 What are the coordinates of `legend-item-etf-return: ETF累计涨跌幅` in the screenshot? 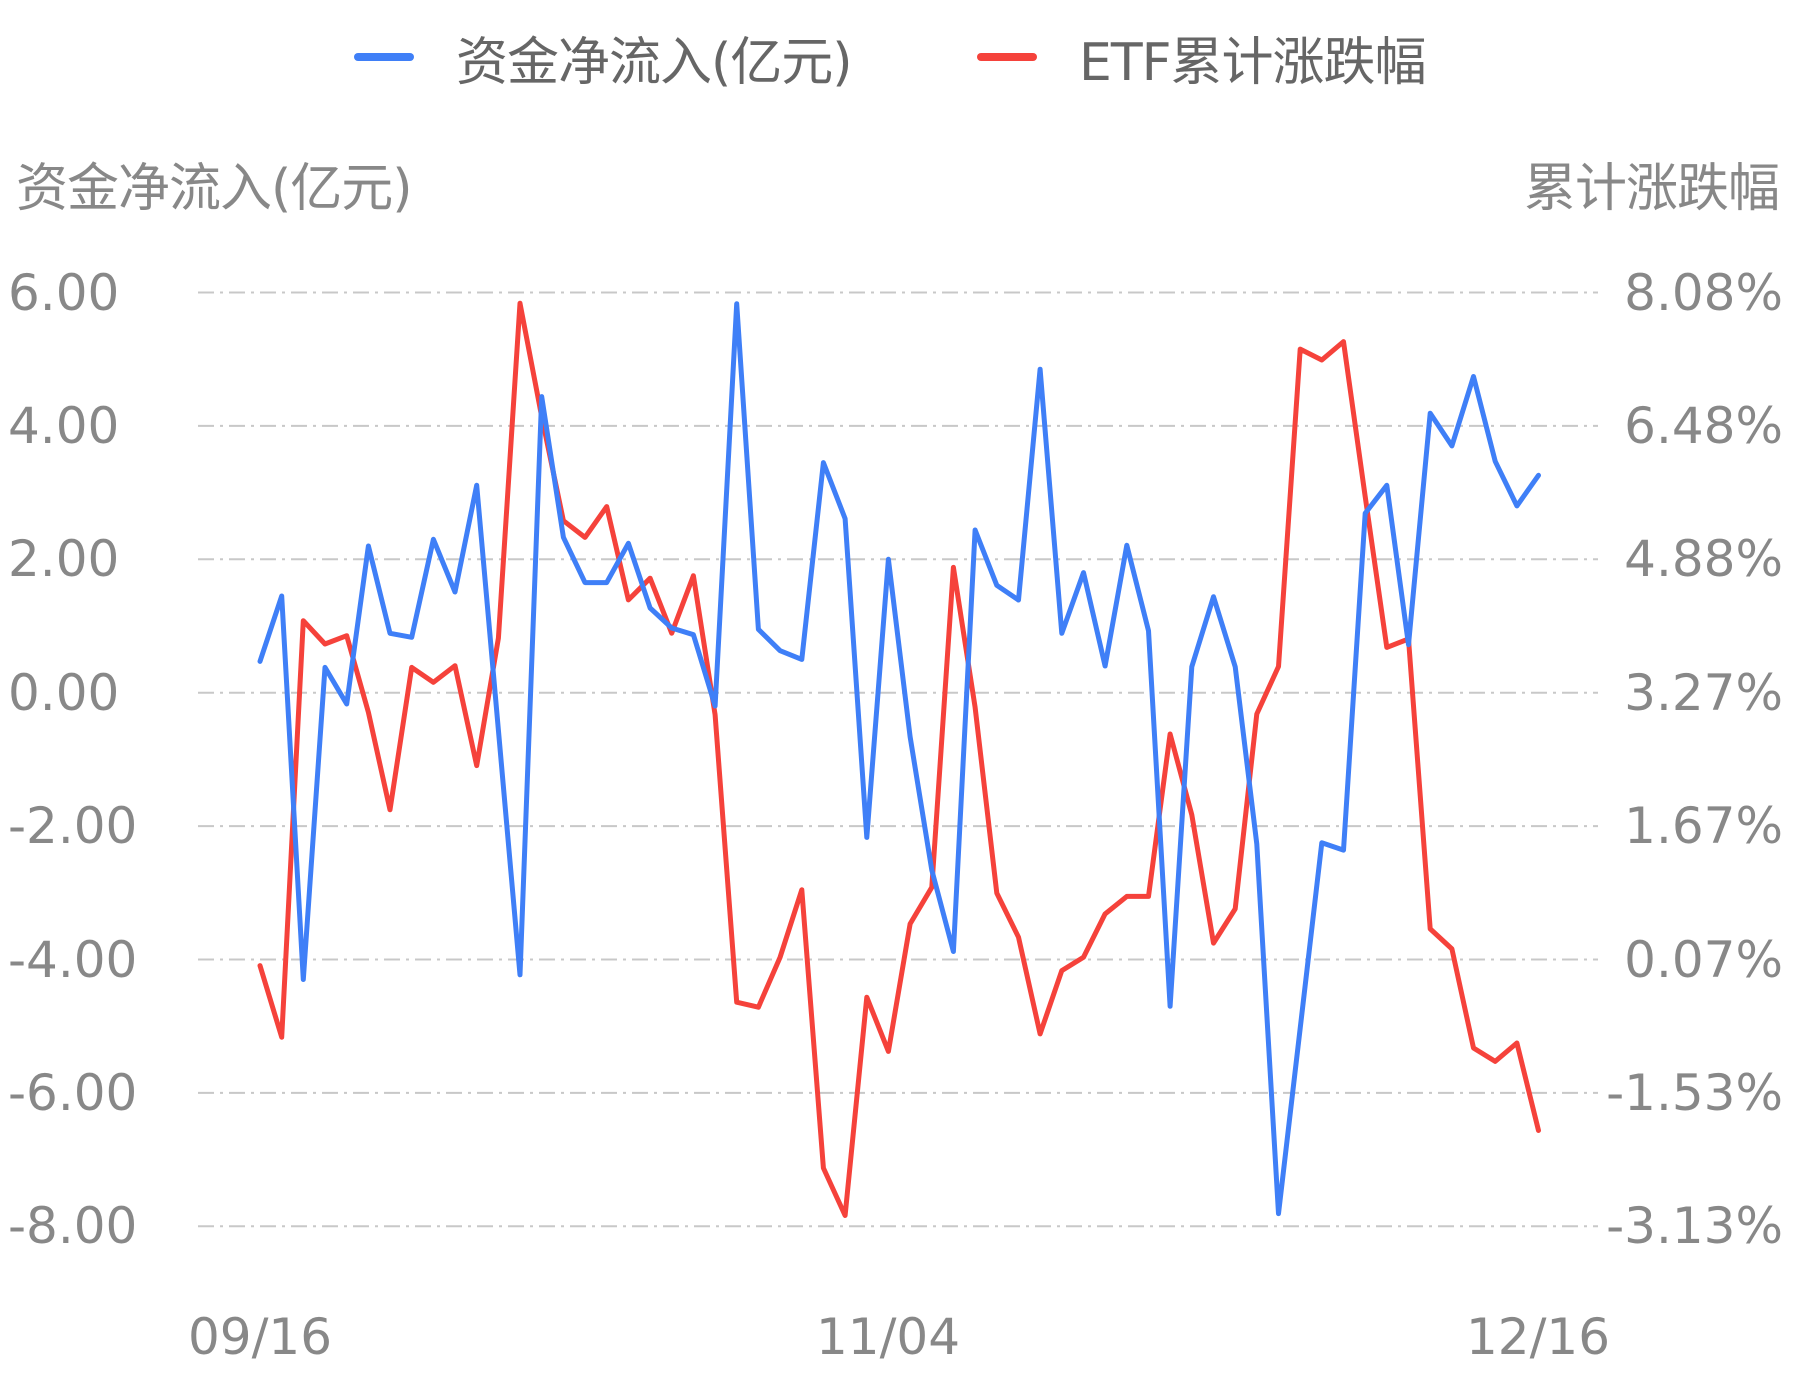 It's located at (1202, 57).